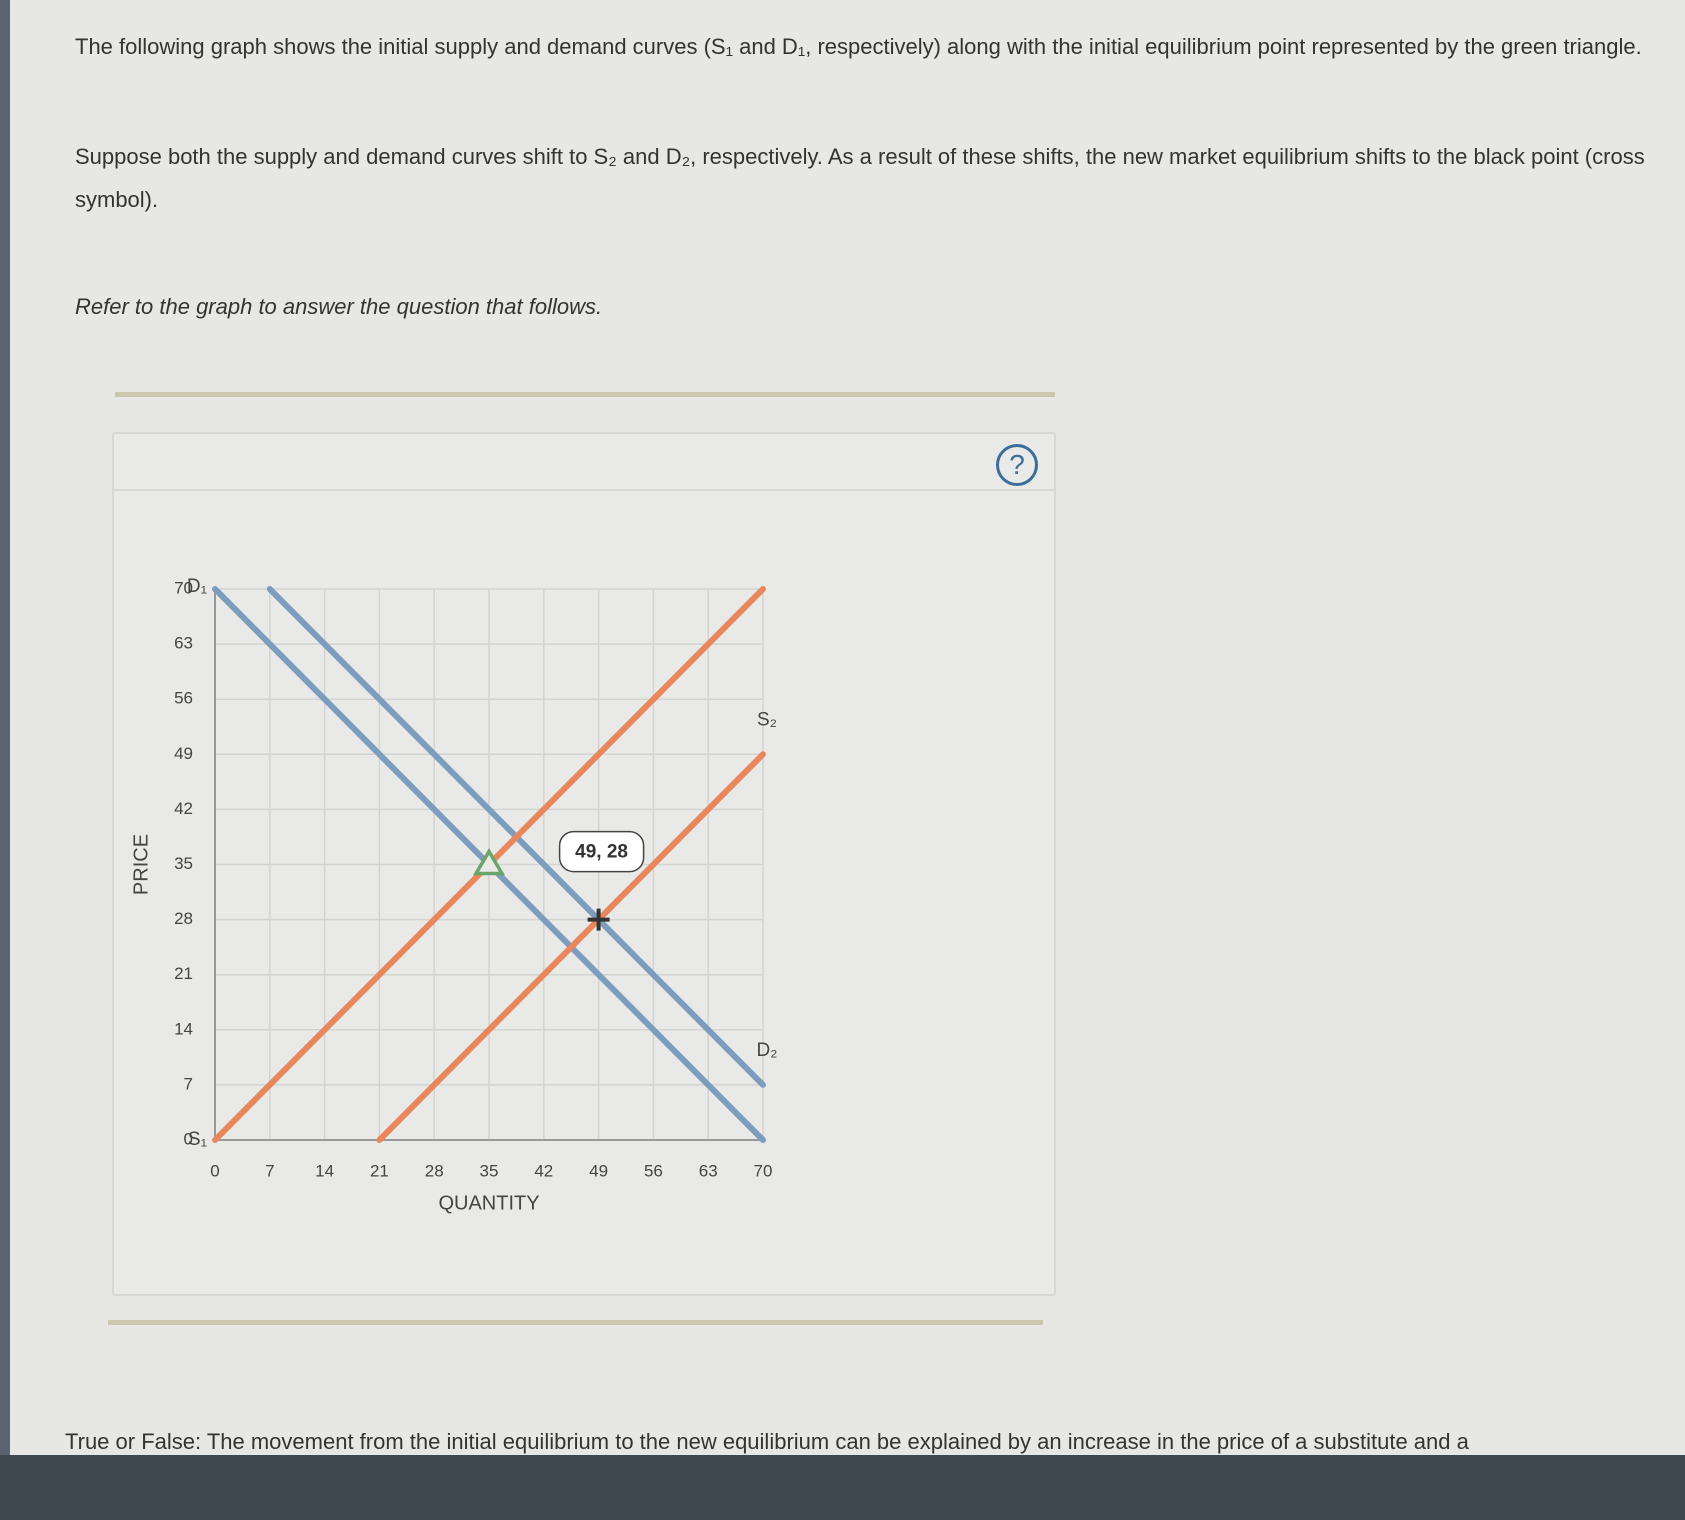  What do you see at coordinates (543, 1170) in the screenshot?
I see `x-tick-label: 42` at bounding box center [543, 1170].